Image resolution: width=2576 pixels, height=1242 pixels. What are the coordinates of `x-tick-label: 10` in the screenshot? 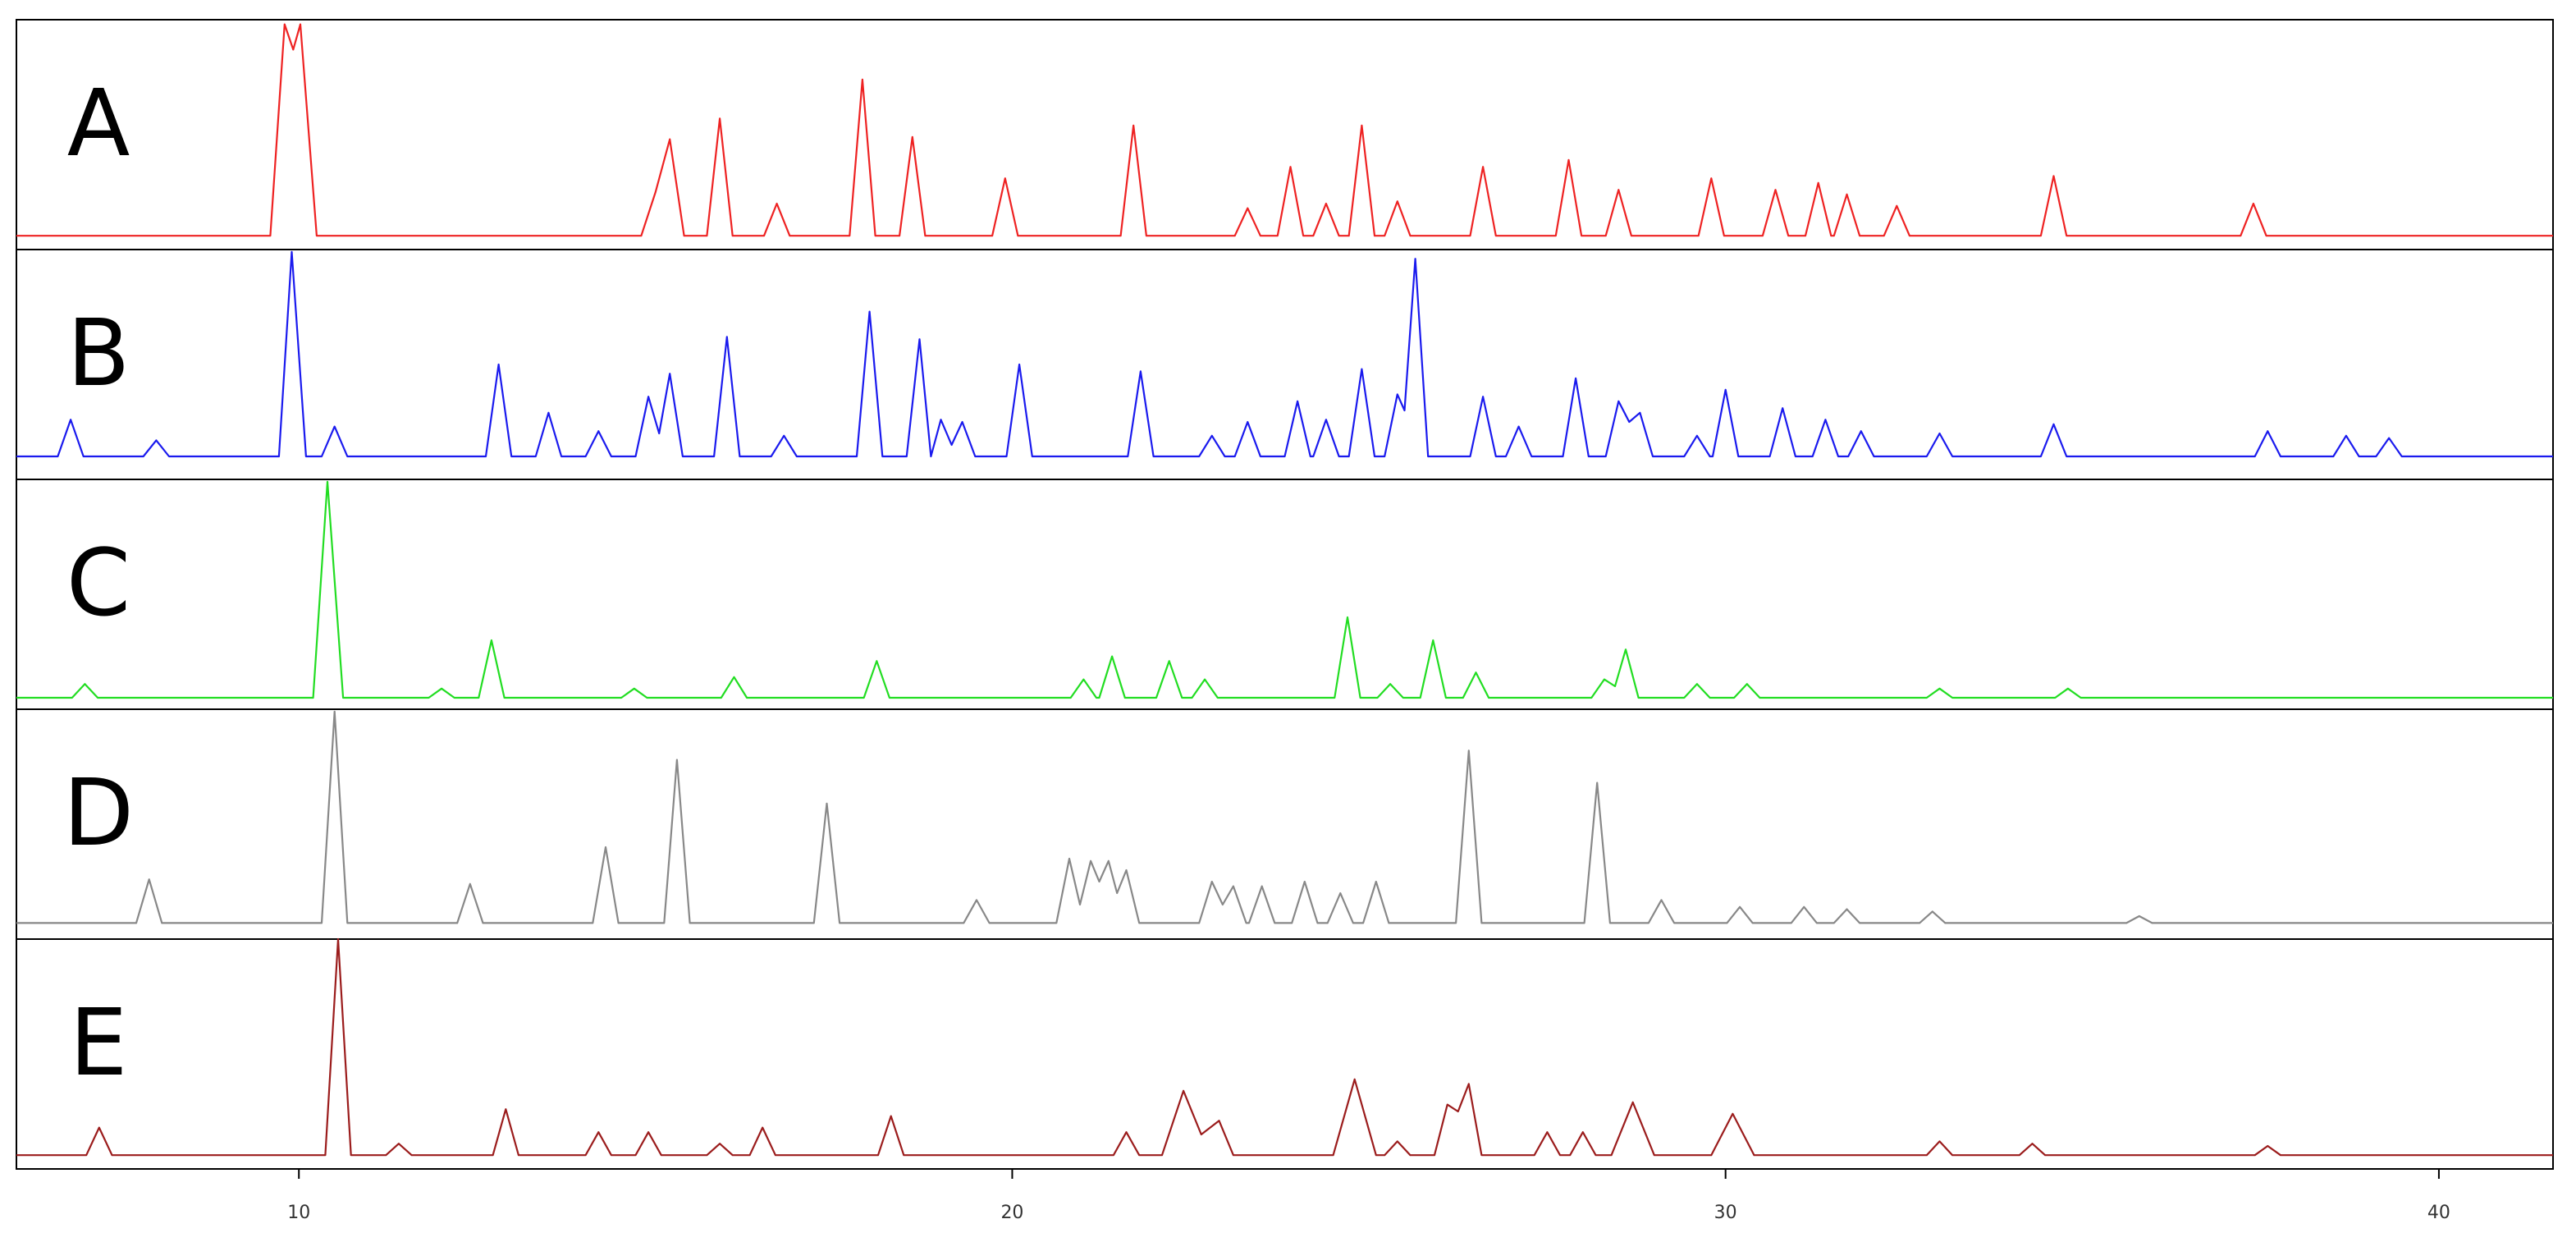 It's located at (298, 1213).